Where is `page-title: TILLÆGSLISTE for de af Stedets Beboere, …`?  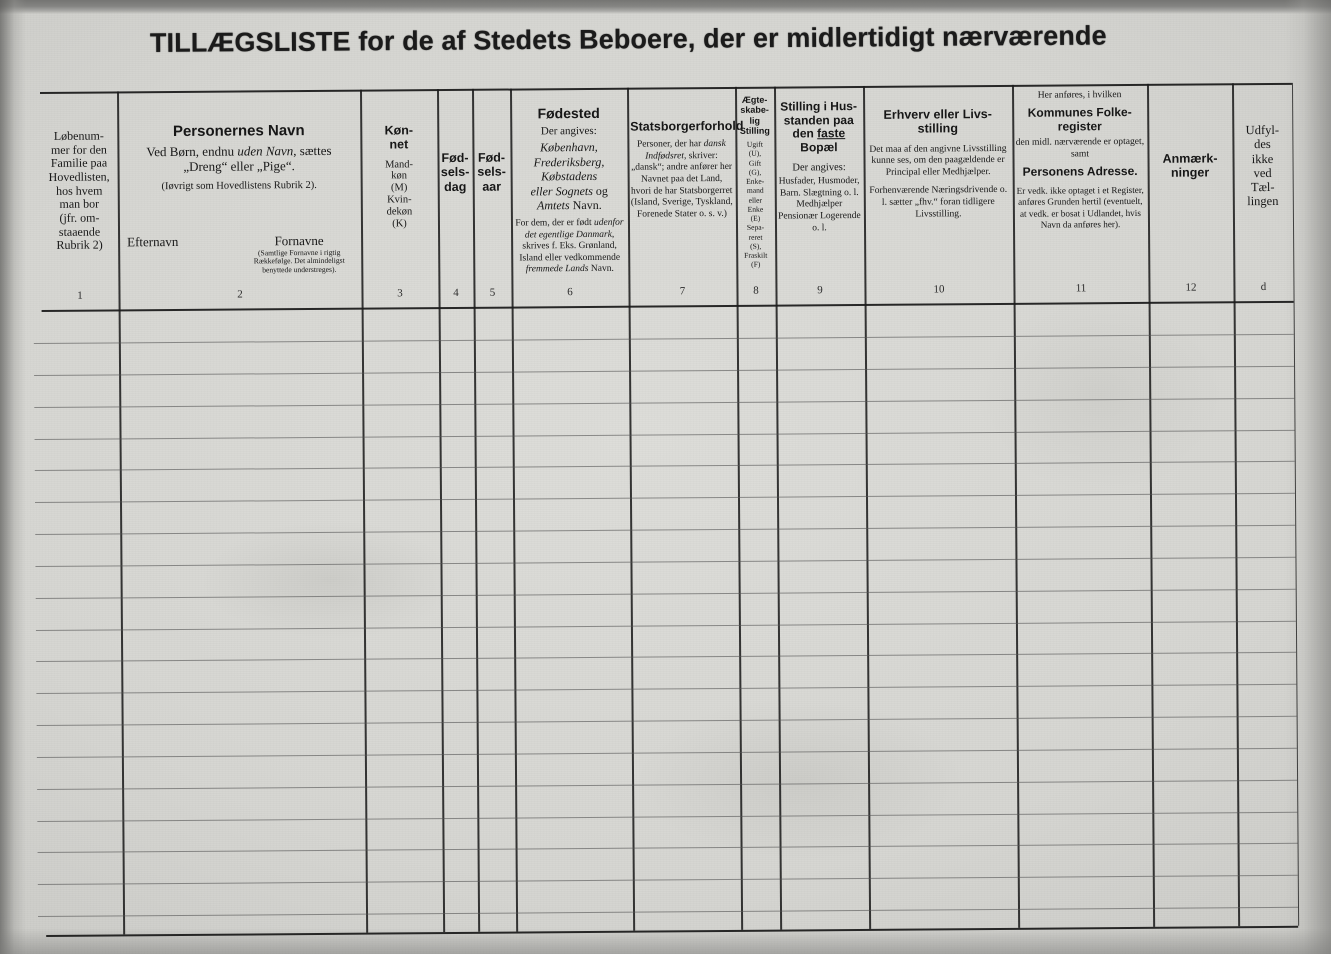 page-title: TILLÆGSLISTE for de af Stedets Beboere, … is located at coordinates (680, 44).